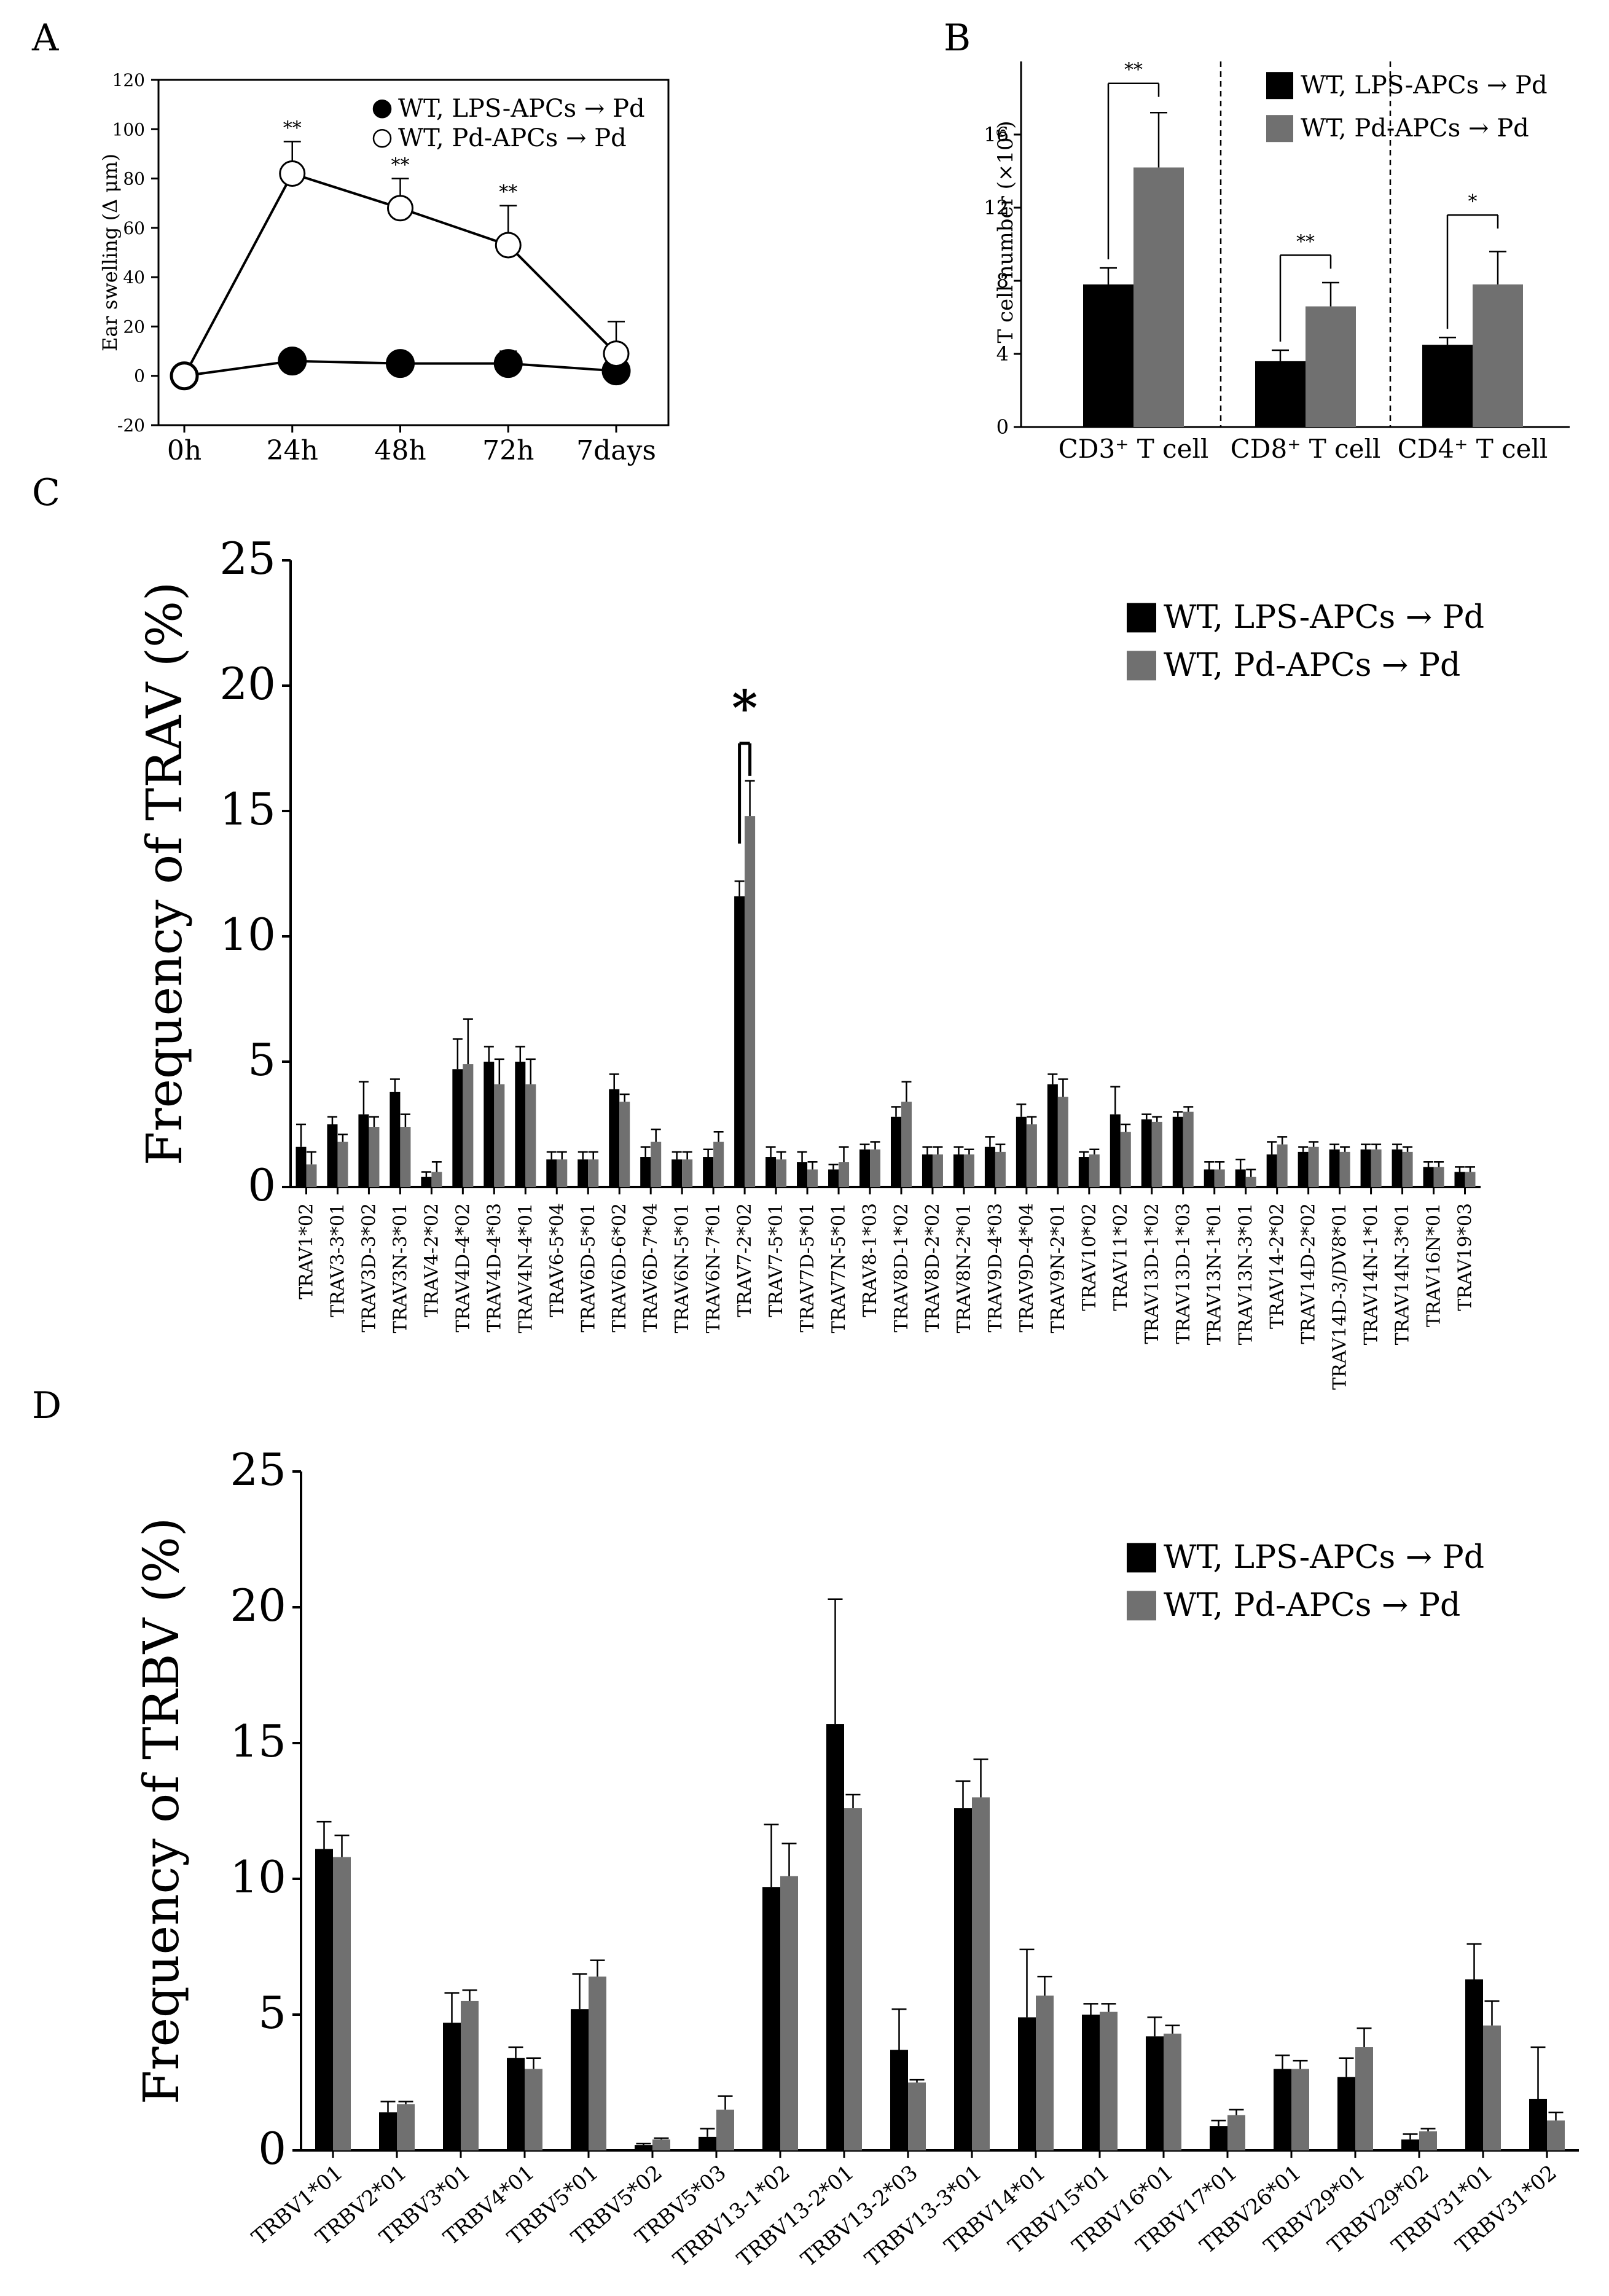 The image size is (1609, 2296). I want to click on x-category-label: CD8⁺ T cell, so click(1306, 449).